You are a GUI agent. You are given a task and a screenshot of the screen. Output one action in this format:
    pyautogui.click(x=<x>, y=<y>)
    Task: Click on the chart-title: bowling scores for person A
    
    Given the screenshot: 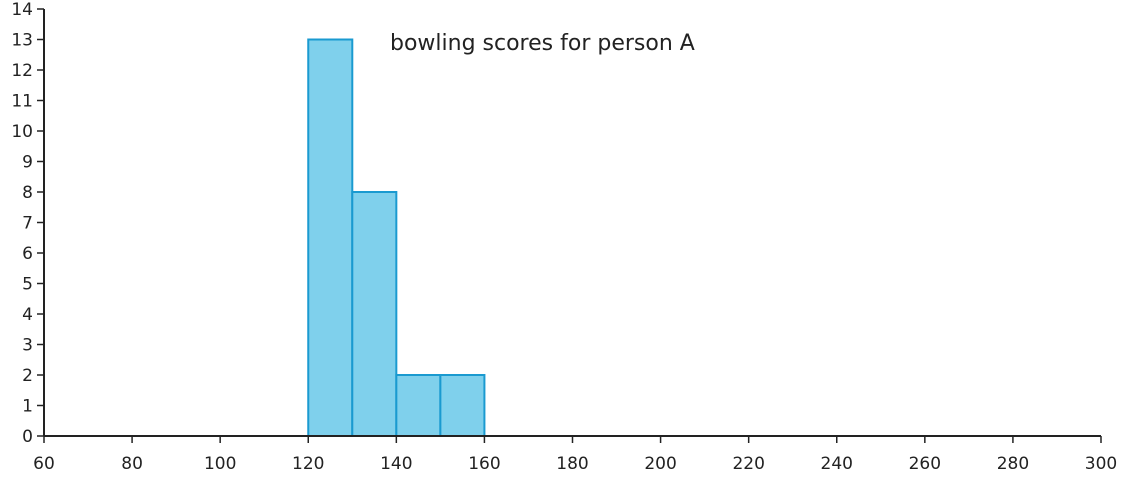 What is the action you would take?
    pyautogui.click(x=542, y=43)
    